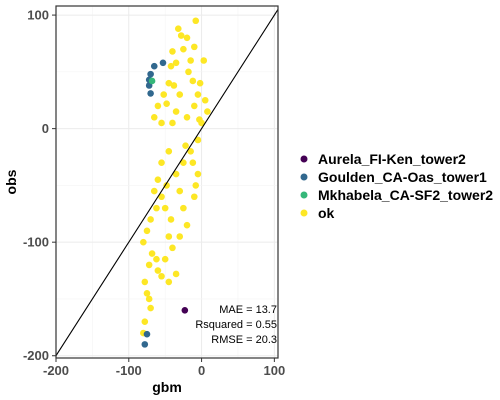  I want to click on metrics-annotation: MAE = 13.7 Rsquared = 0.55 RMSE = 20.3, so click(236, 325).